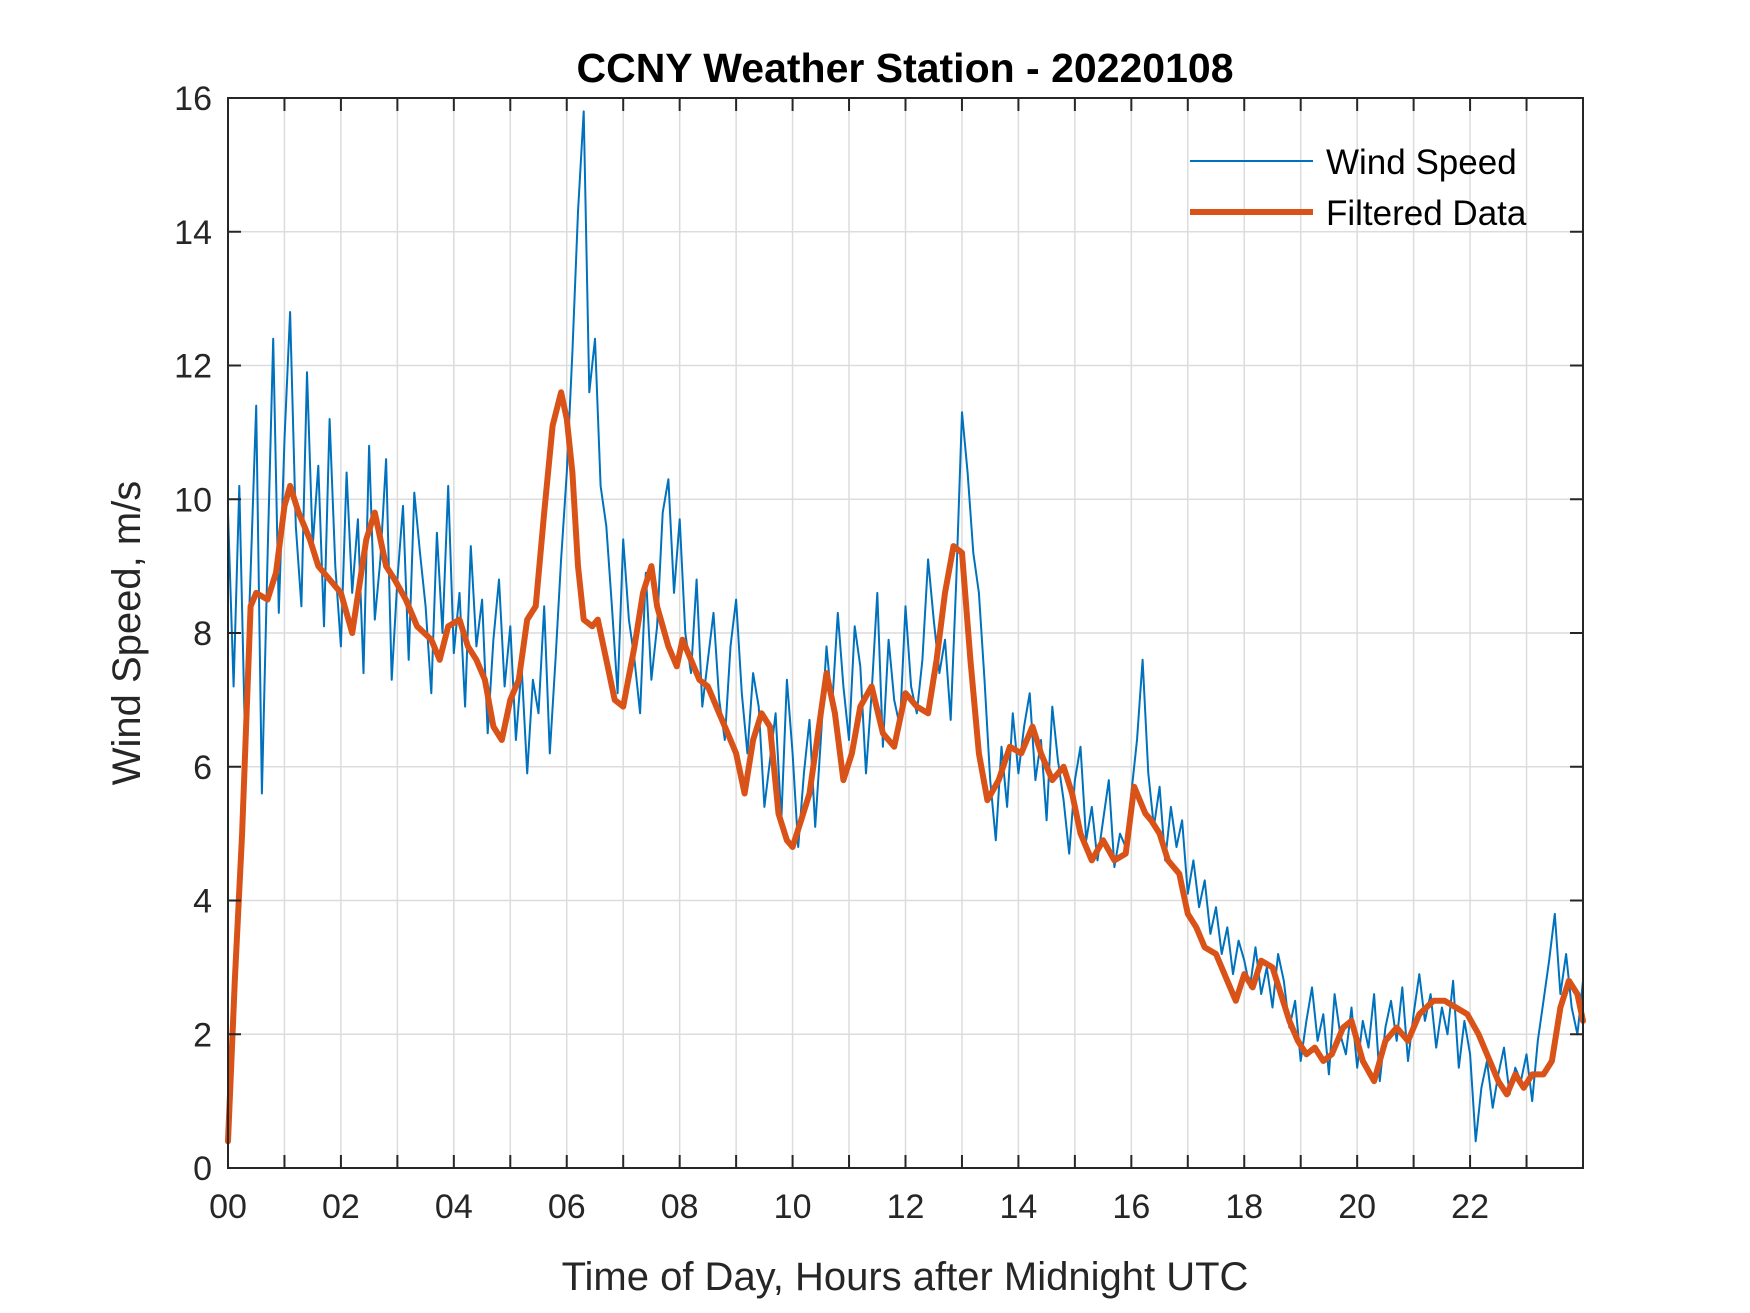 The width and height of the screenshot is (1750, 1313). I want to click on legend-filtered-data-label: Filtered Data, so click(1426, 213).